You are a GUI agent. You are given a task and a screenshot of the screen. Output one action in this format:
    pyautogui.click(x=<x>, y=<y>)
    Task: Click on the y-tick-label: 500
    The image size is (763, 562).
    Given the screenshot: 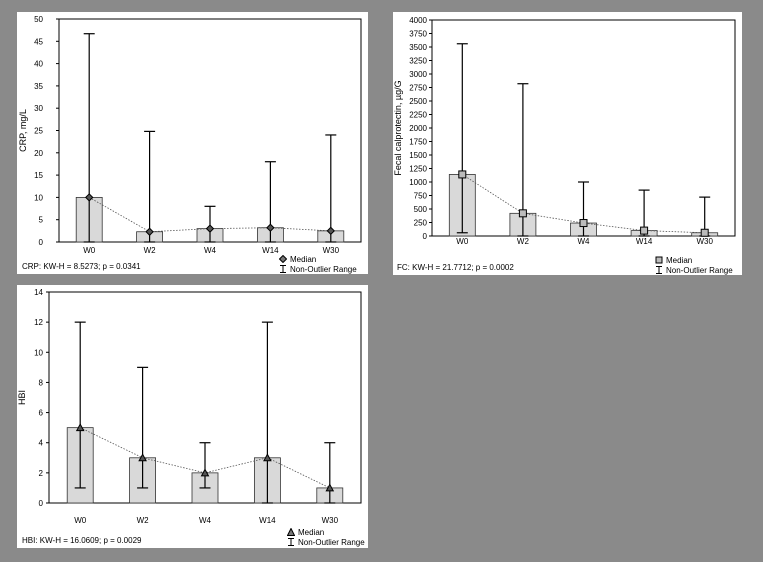 What is the action you would take?
    pyautogui.click(x=421, y=209)
    